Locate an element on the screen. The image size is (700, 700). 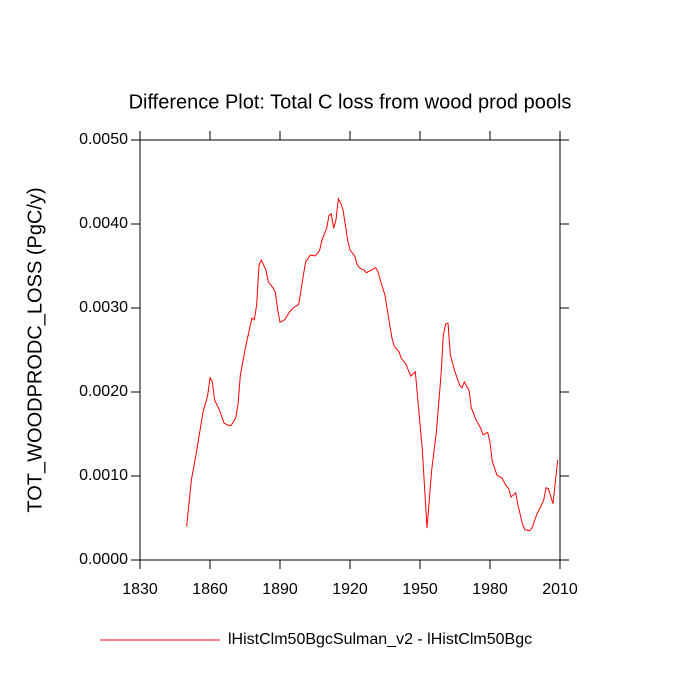
x-tick-label: 1950 is located at coordinates (420, 589).